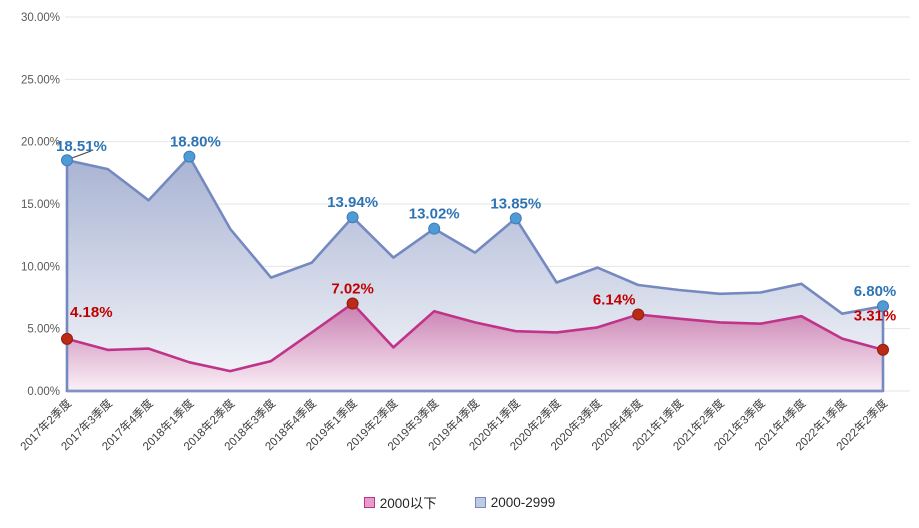 The height and width of the screenshot is (528, 919). What do you see at coordinates (523, 502) in the screenshot?
I see `legend-label-2000-2999: 2000-2999` at bounding box center [523, 502].